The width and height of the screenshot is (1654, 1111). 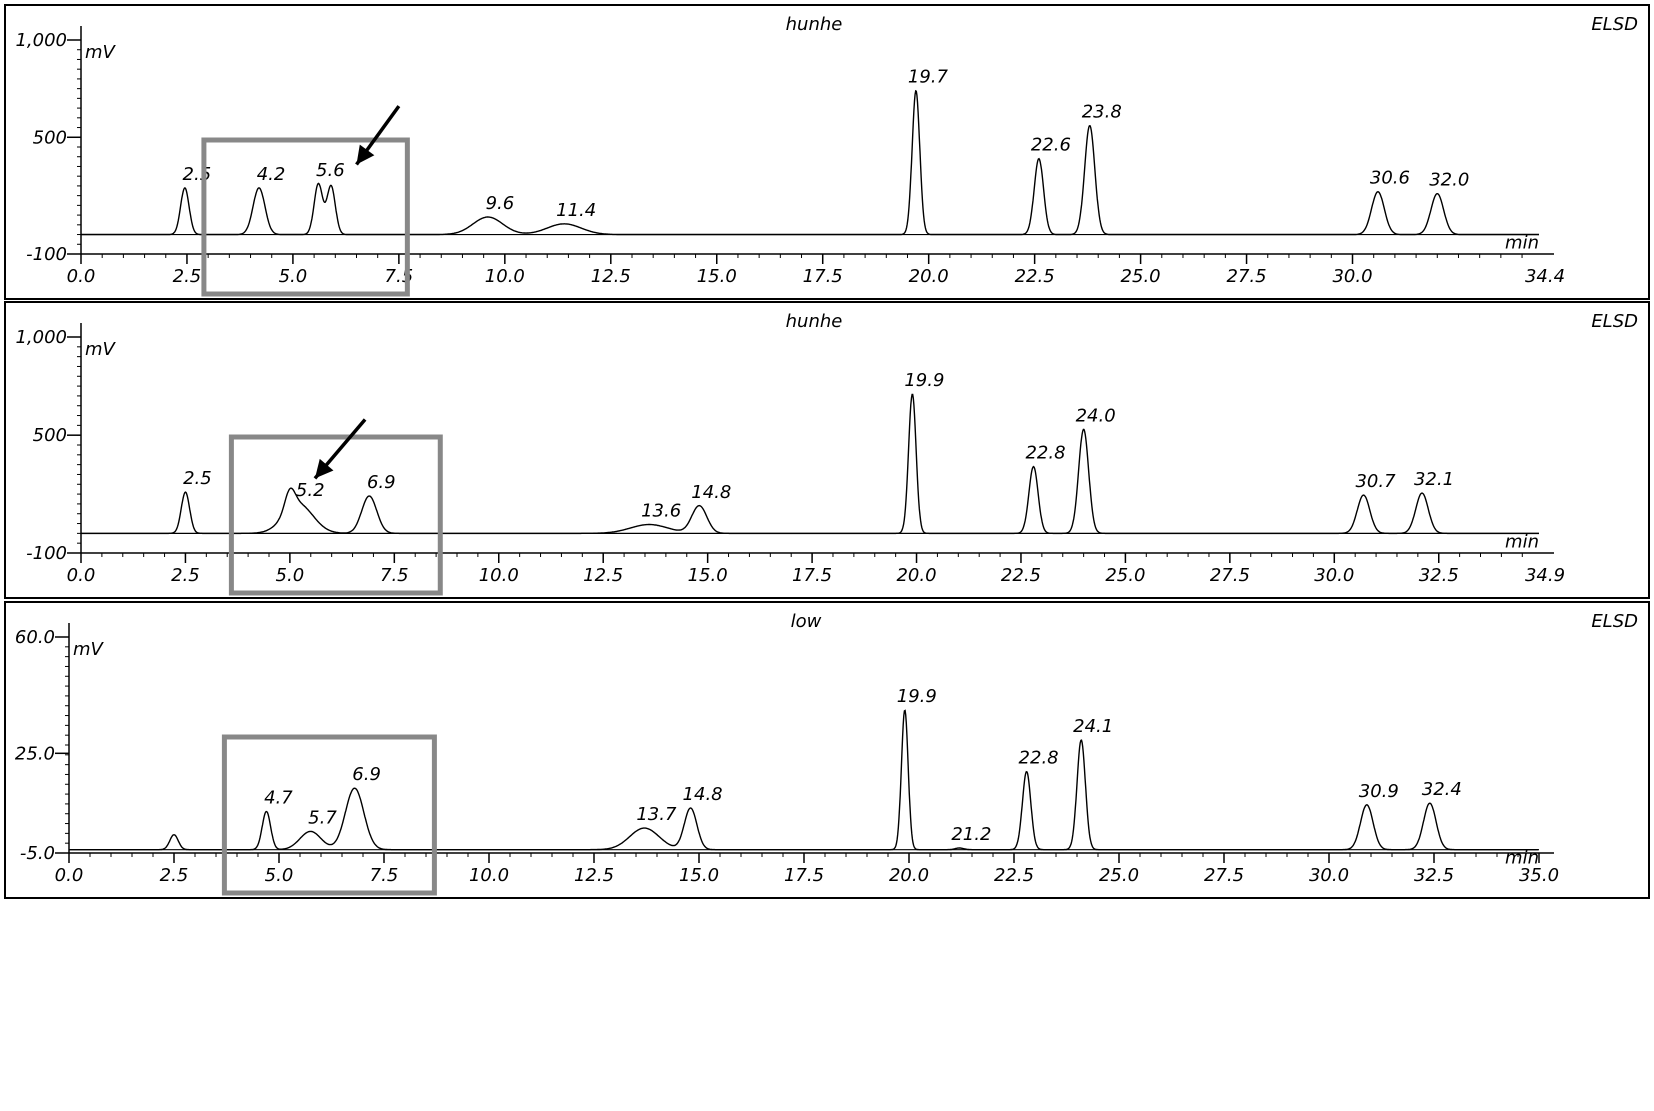 What do you see at coordinates (1449, 180) in the screenshot?
I see `peak-label: 32.0` at bounding box center [1449, 180].